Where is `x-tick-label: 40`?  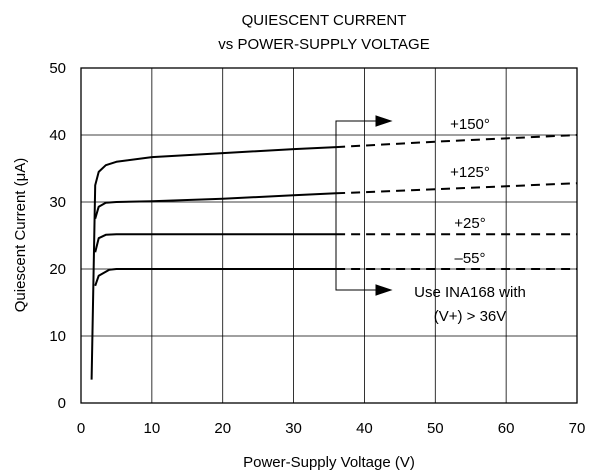
x-tick-label: 40 is located at coordinates (364, 428).